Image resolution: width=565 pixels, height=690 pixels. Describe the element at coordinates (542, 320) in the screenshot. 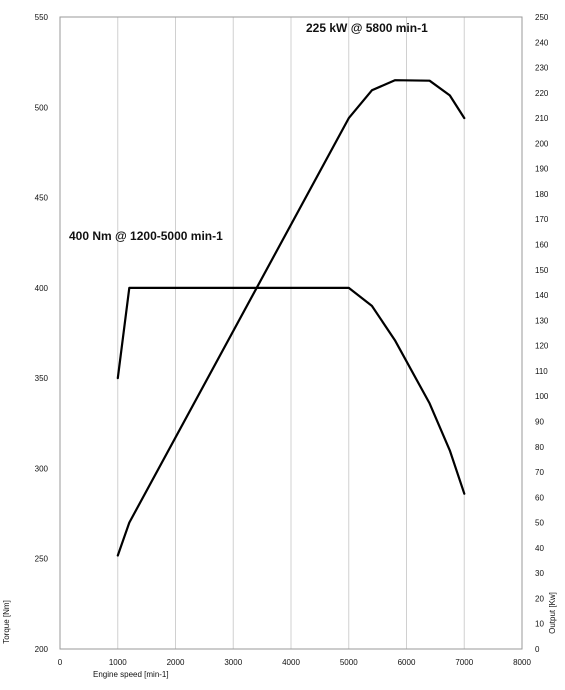

I see `right-y-tick-label: 130` at that location.